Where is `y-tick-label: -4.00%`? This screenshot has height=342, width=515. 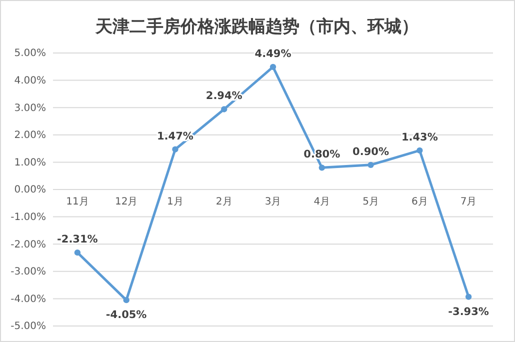
y-tick-label: -4.00% is located at coordinates (28, 299).